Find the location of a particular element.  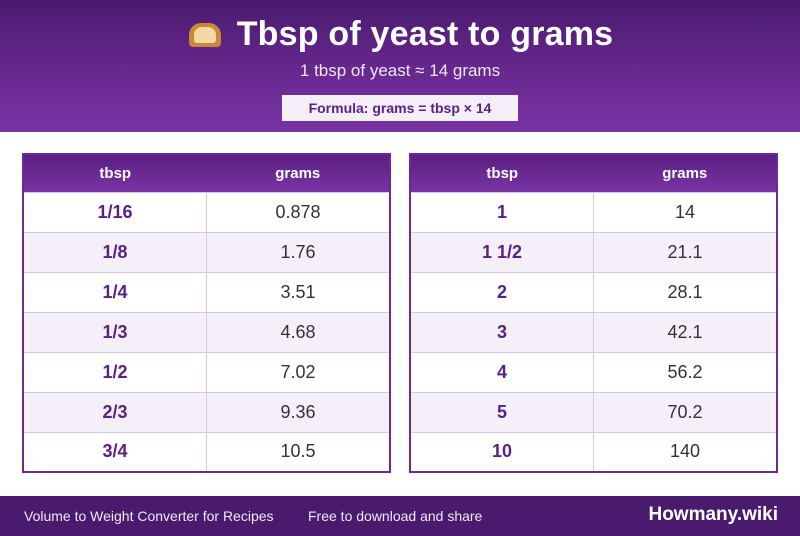

footer-tagline: Volume to Weight Converter for Recipes is located at coordinates (149, 516).